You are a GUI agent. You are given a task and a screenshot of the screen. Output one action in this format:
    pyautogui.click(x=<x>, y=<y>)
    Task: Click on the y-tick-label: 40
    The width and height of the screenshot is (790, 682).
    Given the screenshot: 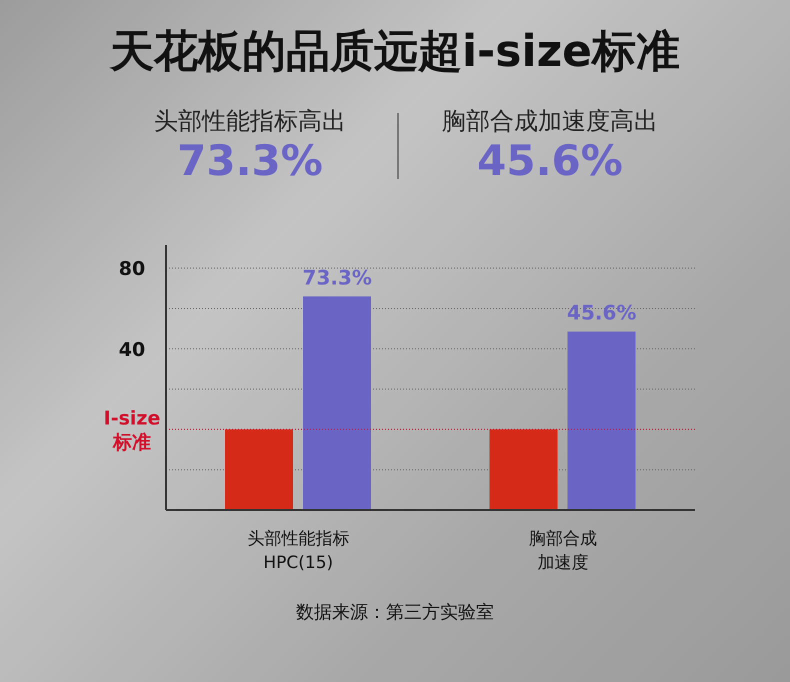 What is the action you would take?
    pyautogui.click(x=132, y=349)
    